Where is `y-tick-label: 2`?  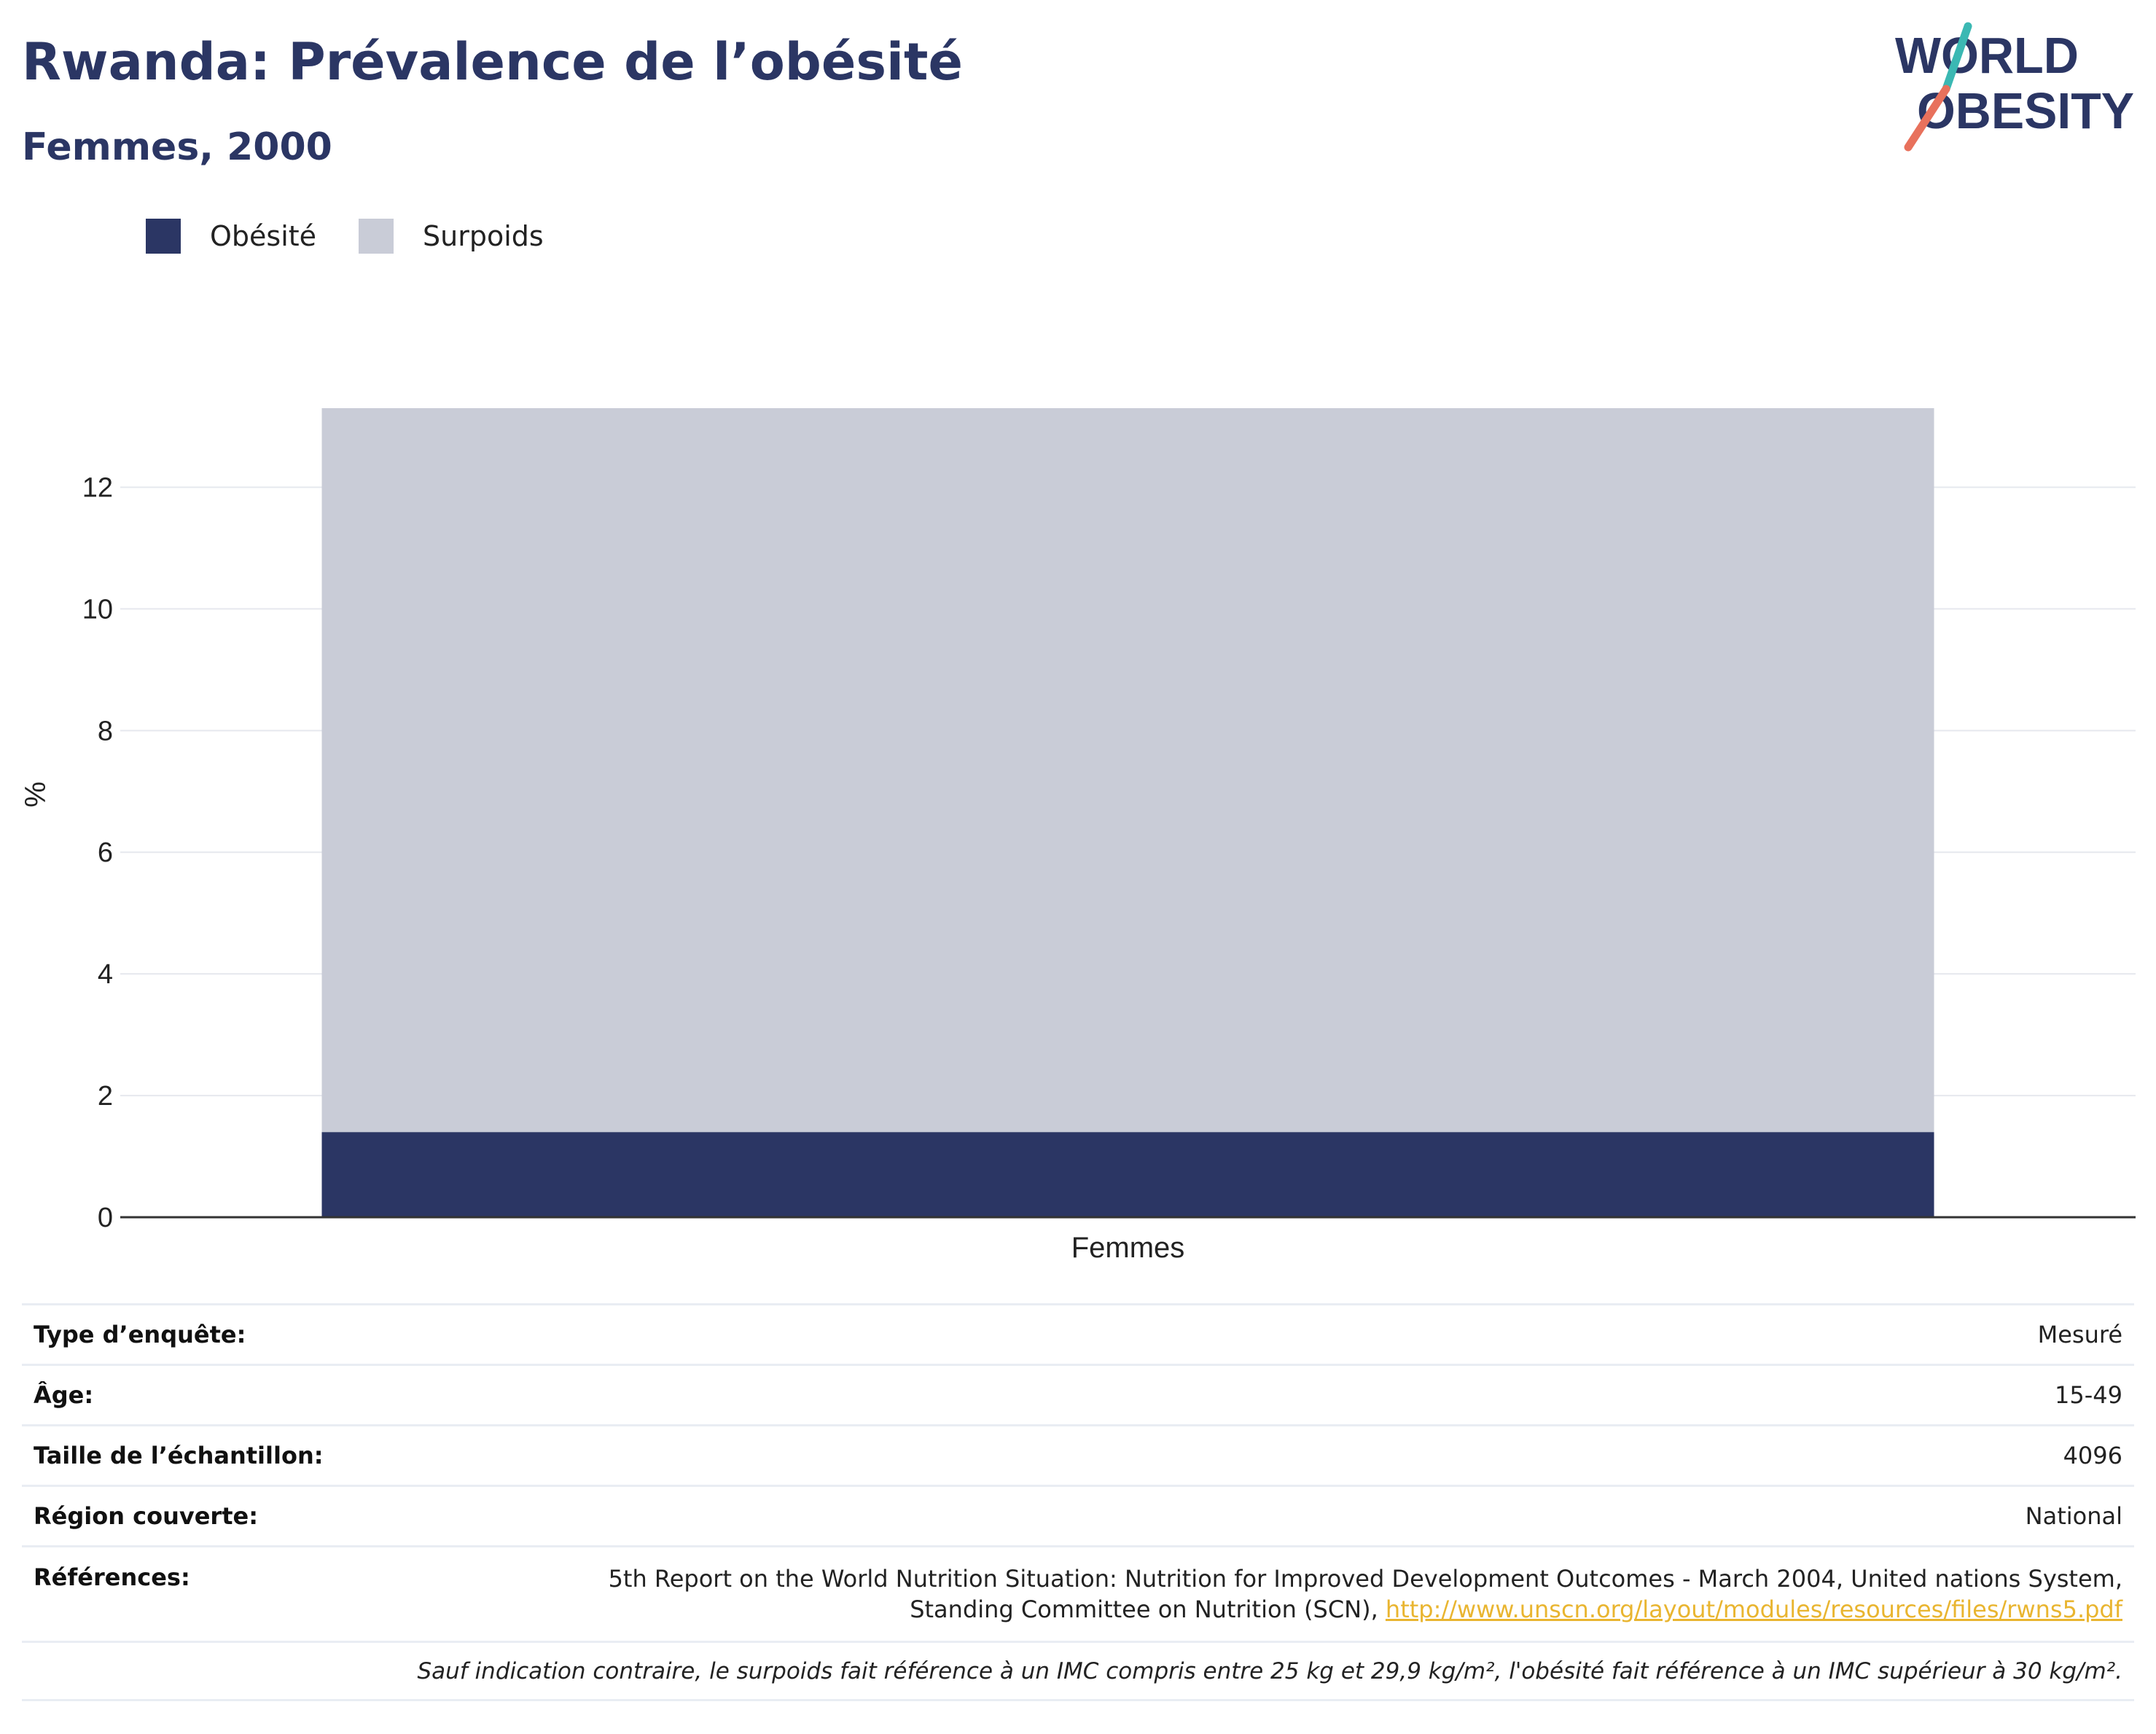 y-tick-label: 2 is located at coordinates (105, 1096).